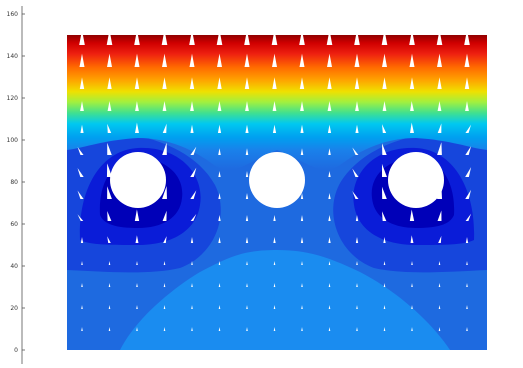  Describe the element at coordinates (13, 98) in the screenshot. I see `y-tick-label: 120` at that location.